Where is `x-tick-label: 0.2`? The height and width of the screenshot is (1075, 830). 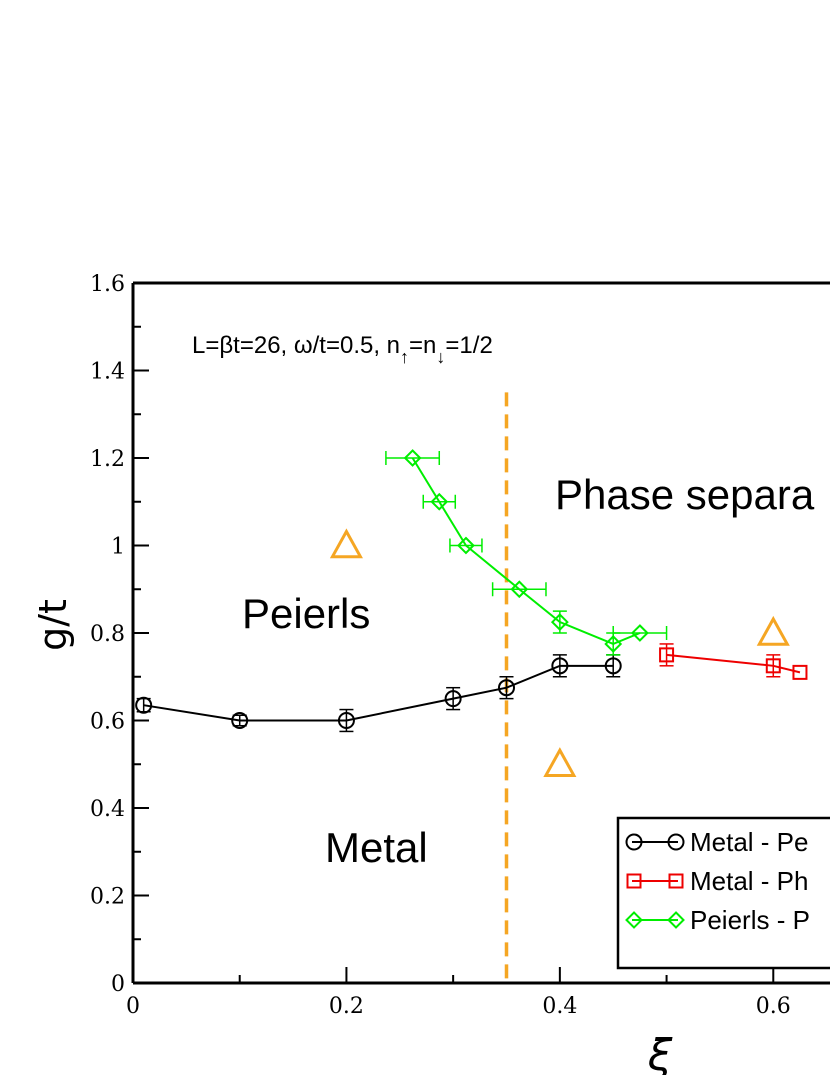
x-tick-label: 0.2 is located at coordinates (346, 1006).